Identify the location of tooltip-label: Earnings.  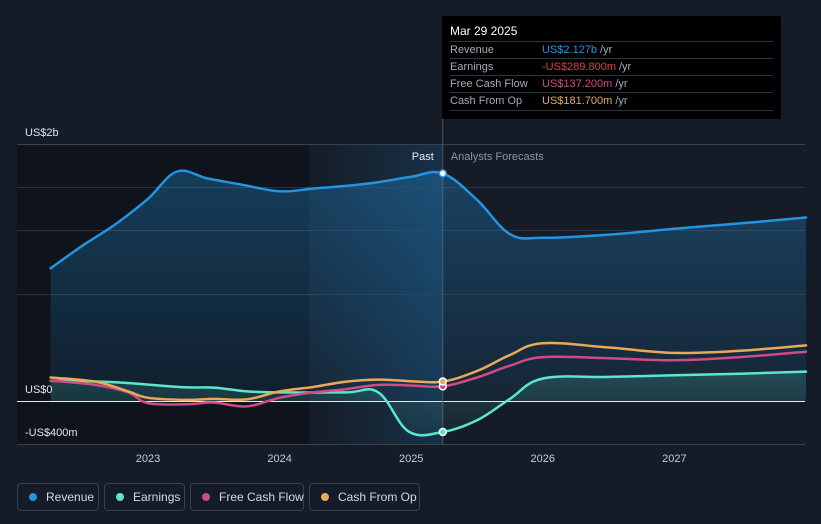
(472, 67).